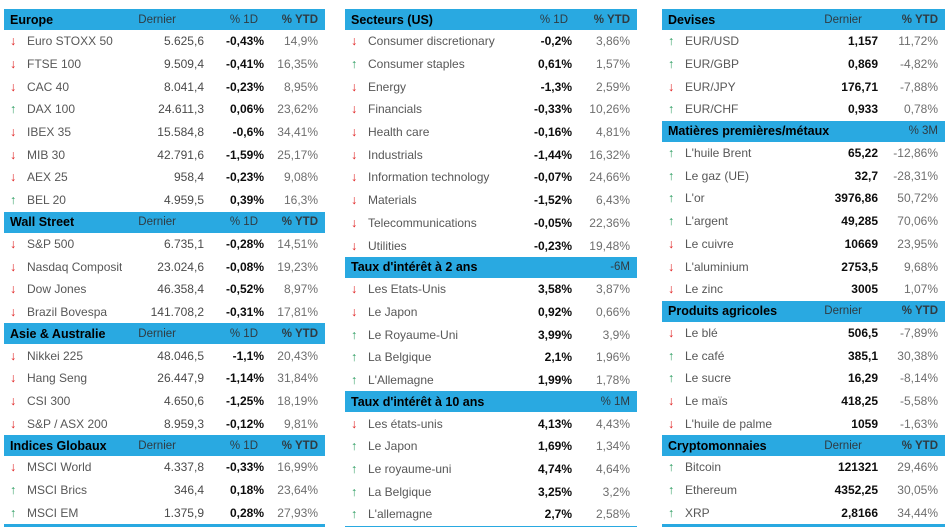 The image size is (946, 527). I want to click on instrument-name: L'argent, so click(706, 221).